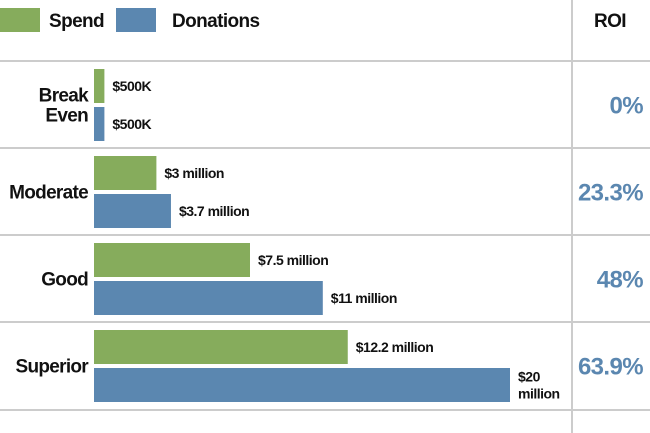  I want to click on category-label: Even, so click(66, 116).